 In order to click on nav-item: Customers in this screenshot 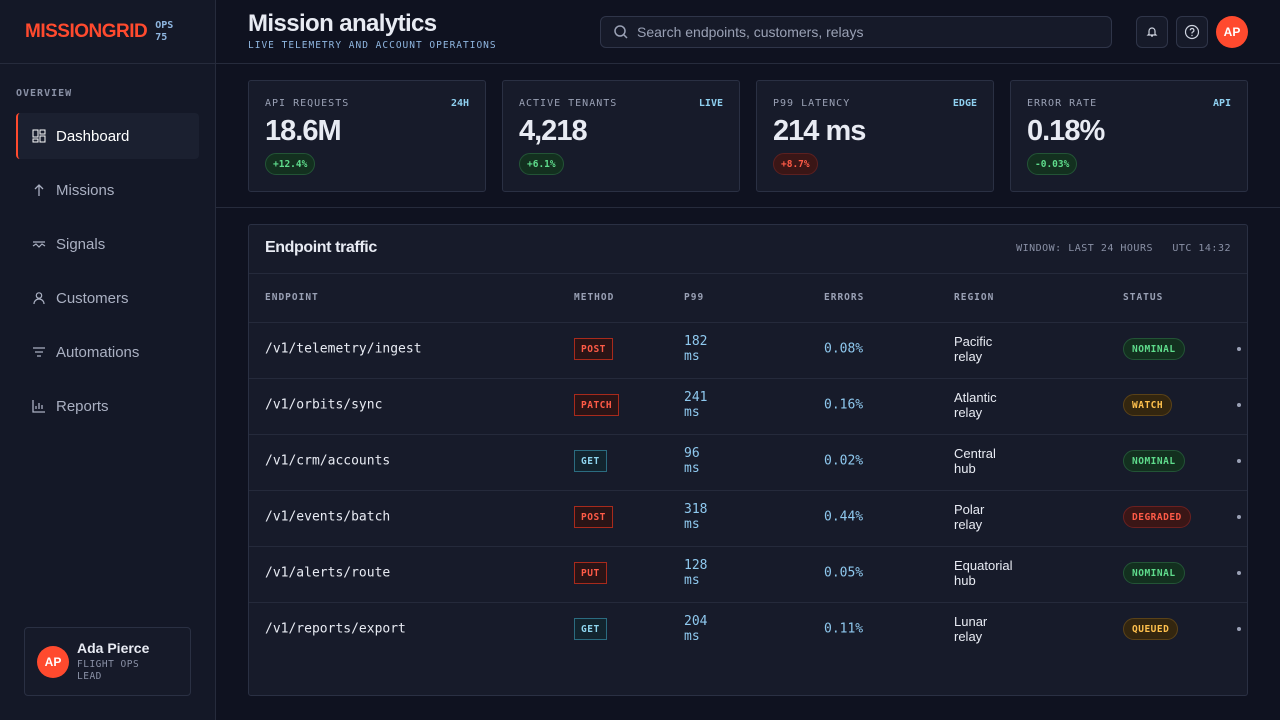, I will do `click(107, 298)`.